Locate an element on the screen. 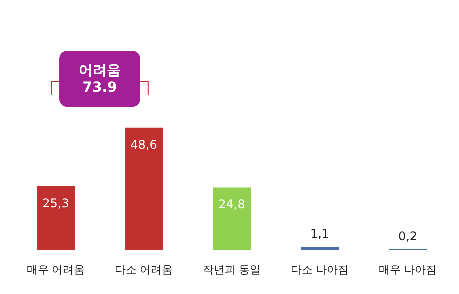 The image size is (459, 294). data-label: 25,3 is located at coordinates (56, 203).